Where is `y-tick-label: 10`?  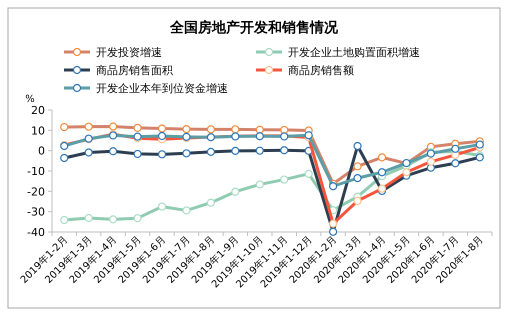
y-tick-label: 10 is located at coordinates (38, 131).